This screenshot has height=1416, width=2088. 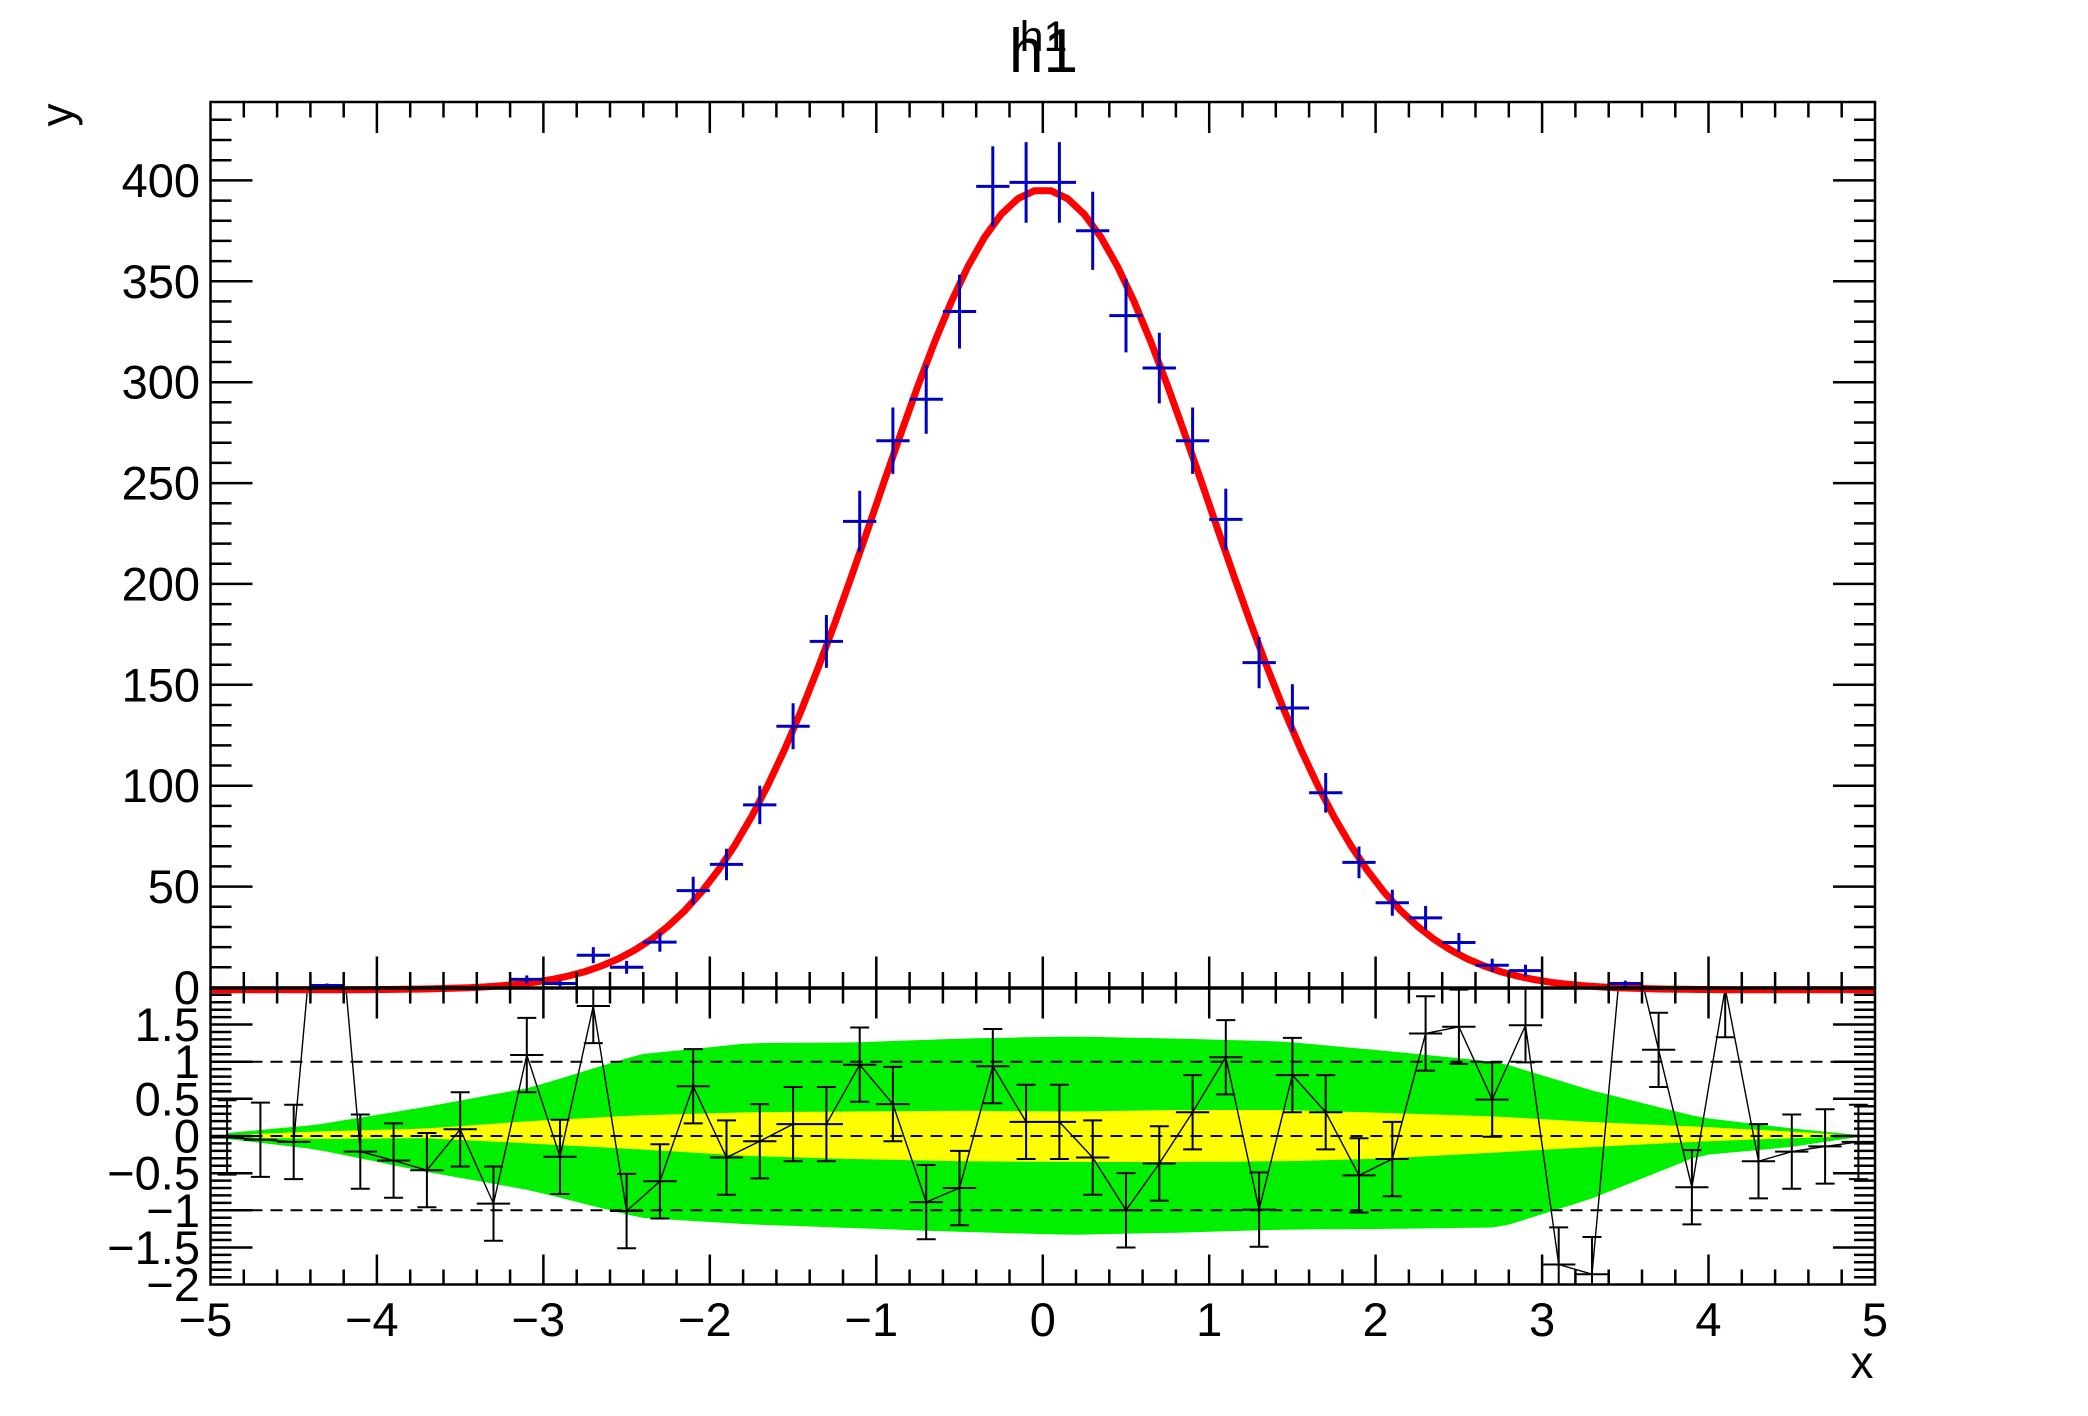 I want to click on svg-text: 250, so click(x=161, y=483).